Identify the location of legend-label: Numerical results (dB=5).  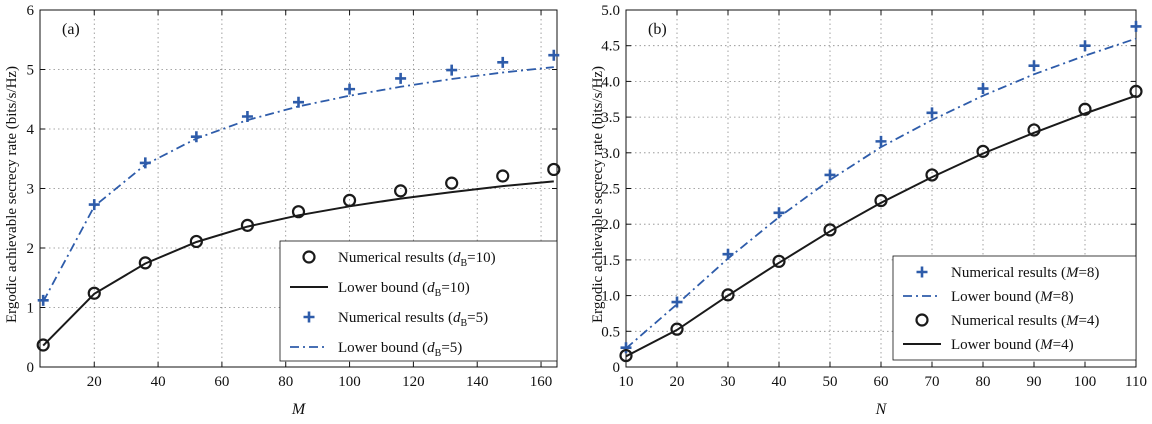
(413, 319).